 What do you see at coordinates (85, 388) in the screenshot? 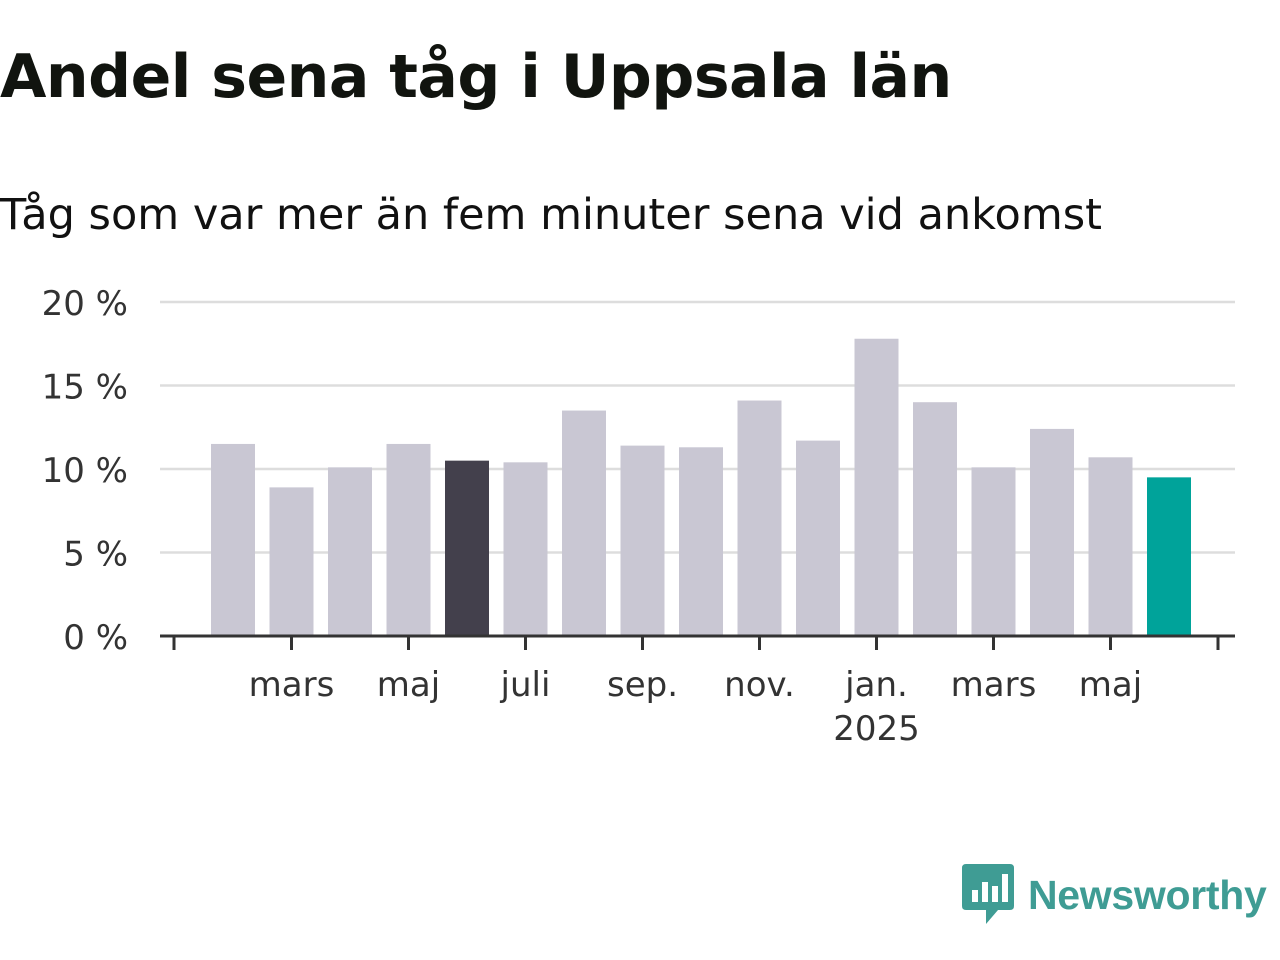
I see `y-tick-label: 15 %` at bounding box center [85, 388].